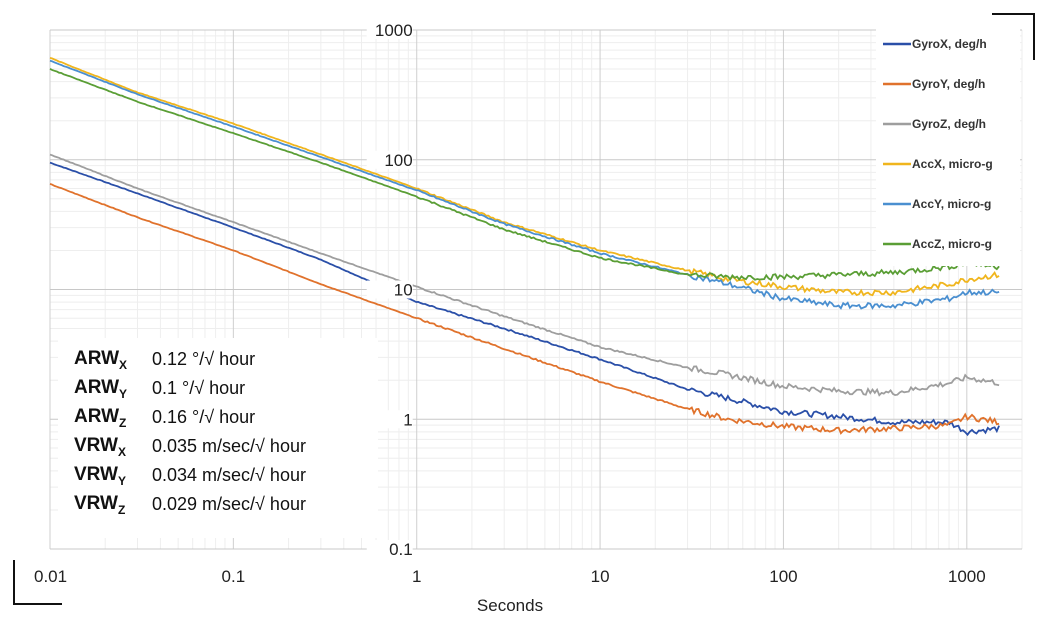 The width and height of the screenshot is (1046, 620). I want to click on rw-value: 0.034 m/sec/√ hour, so click(229, 475).